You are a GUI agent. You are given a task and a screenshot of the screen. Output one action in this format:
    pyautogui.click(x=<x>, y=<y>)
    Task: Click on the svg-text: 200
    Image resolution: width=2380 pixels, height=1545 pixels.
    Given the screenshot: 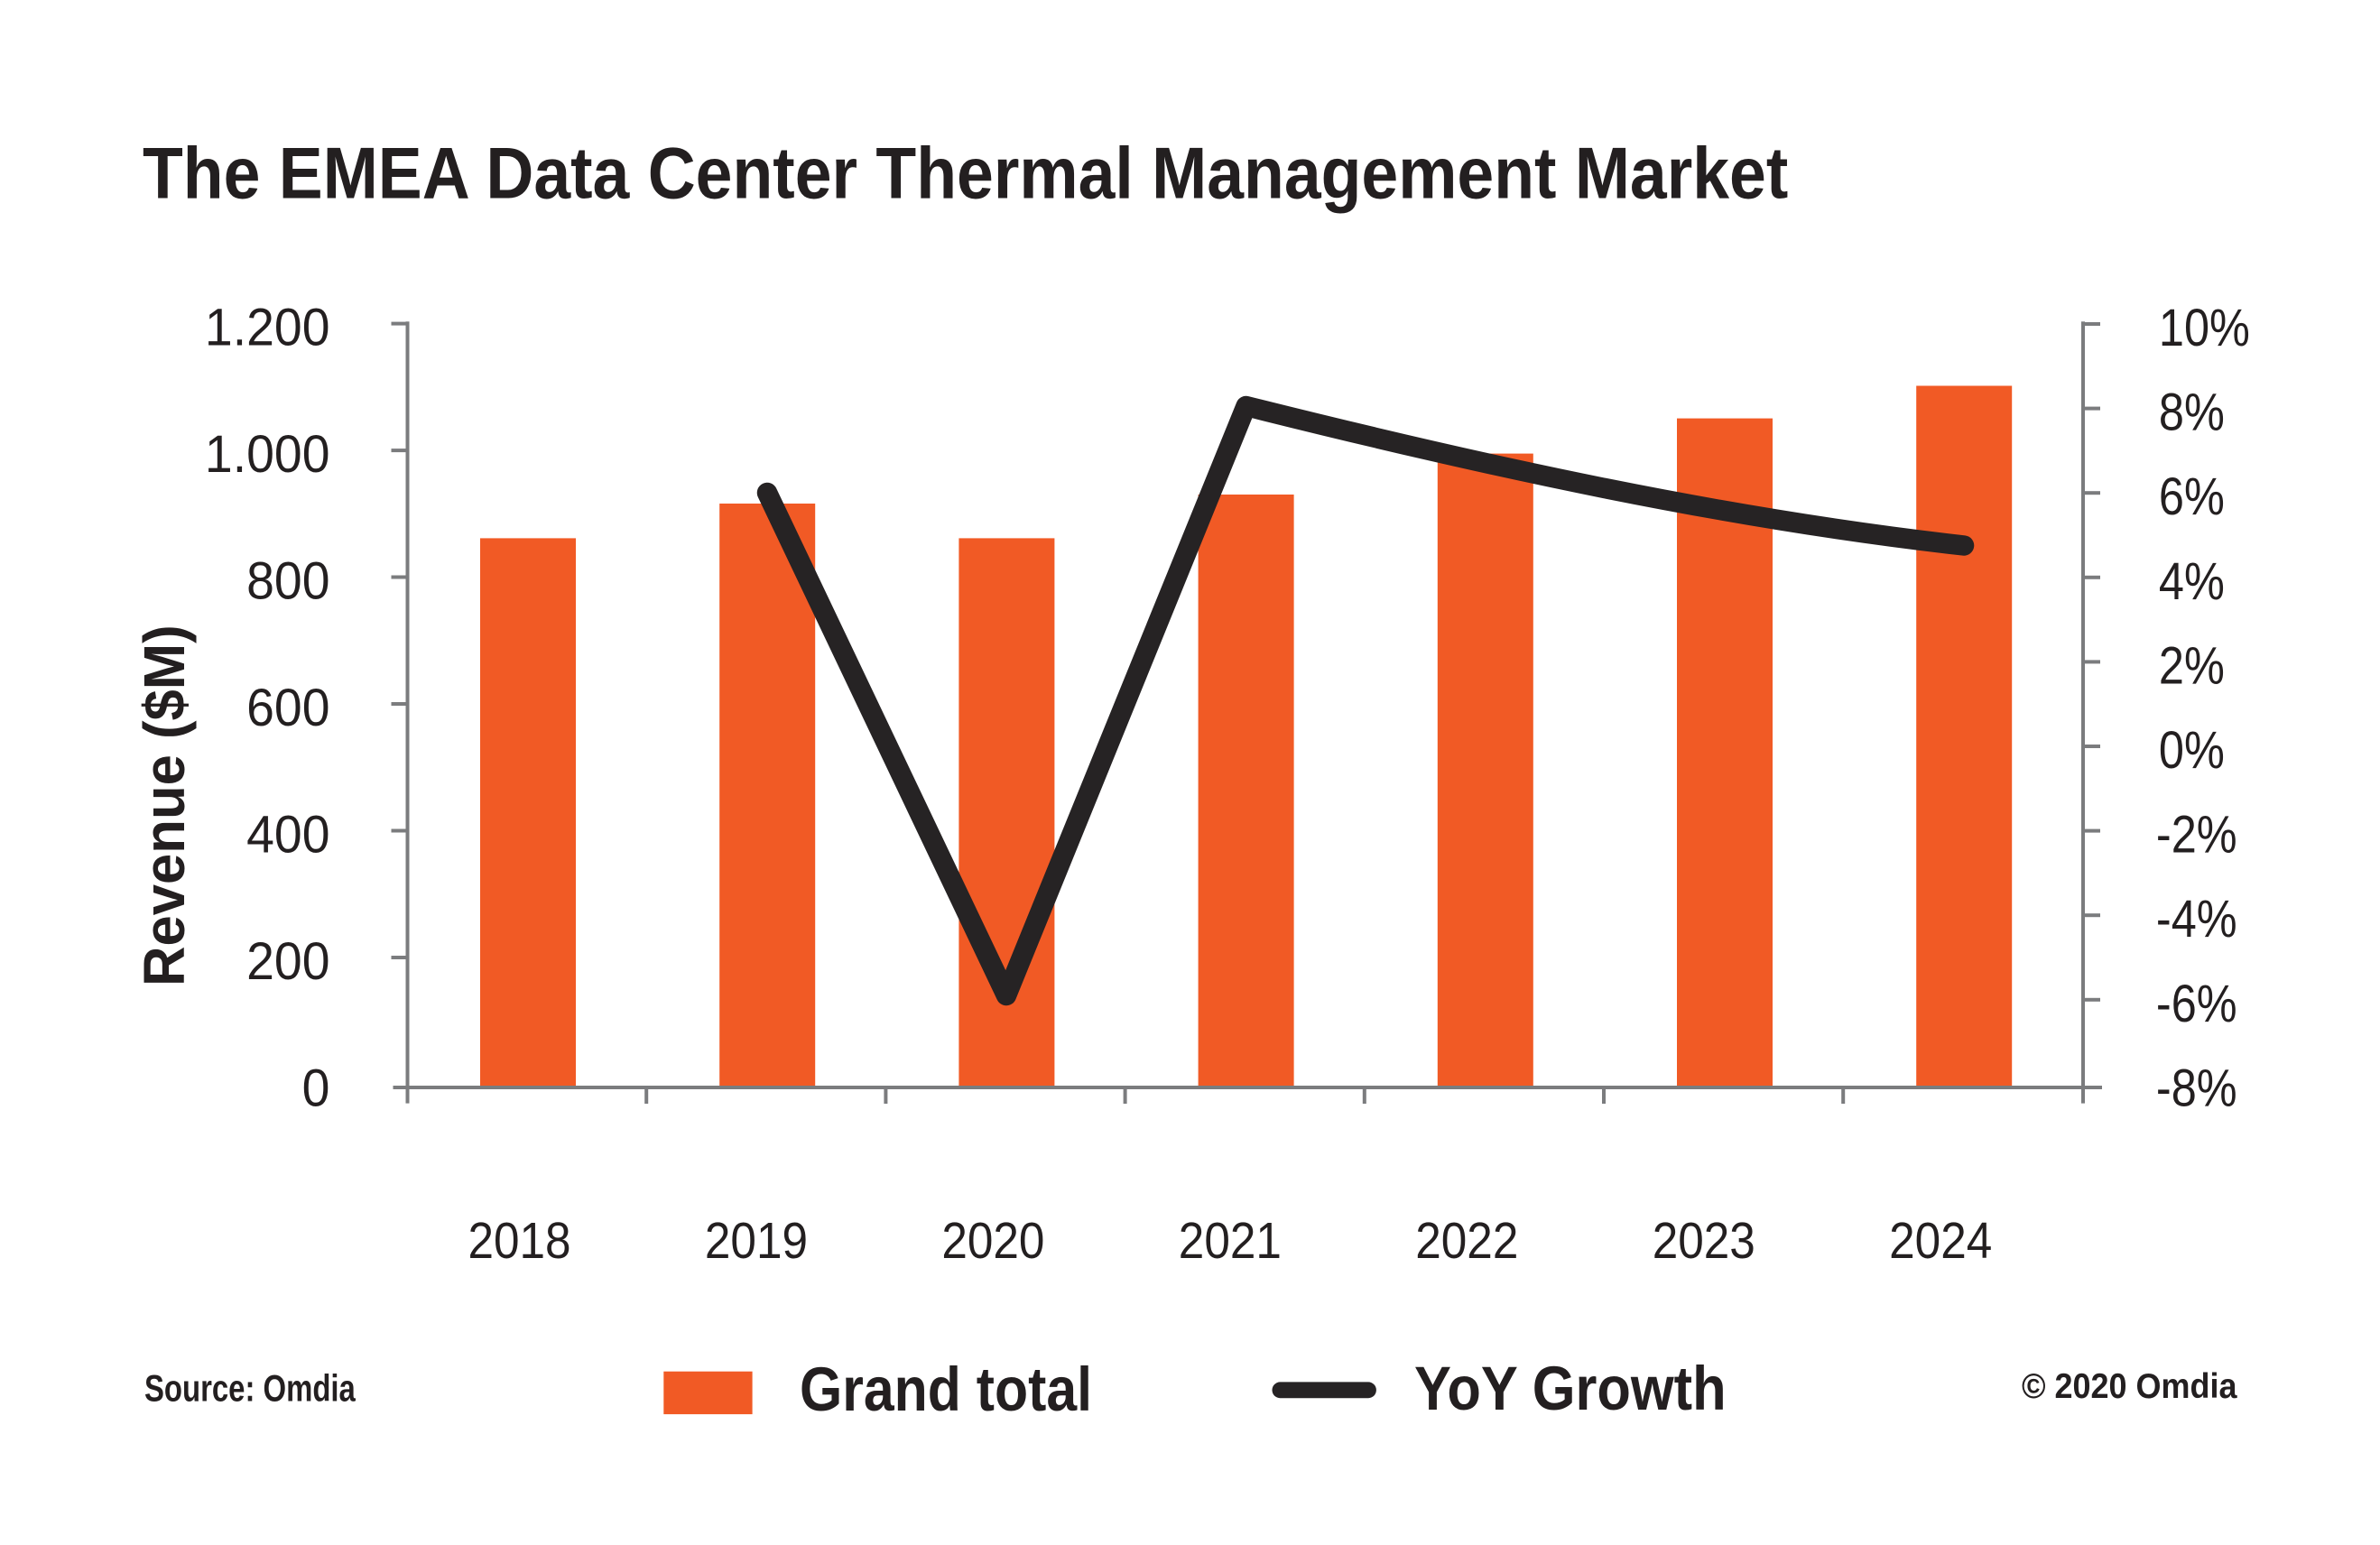 What is the action you would take?
    pyautogui.click(x=287, y=962)
    